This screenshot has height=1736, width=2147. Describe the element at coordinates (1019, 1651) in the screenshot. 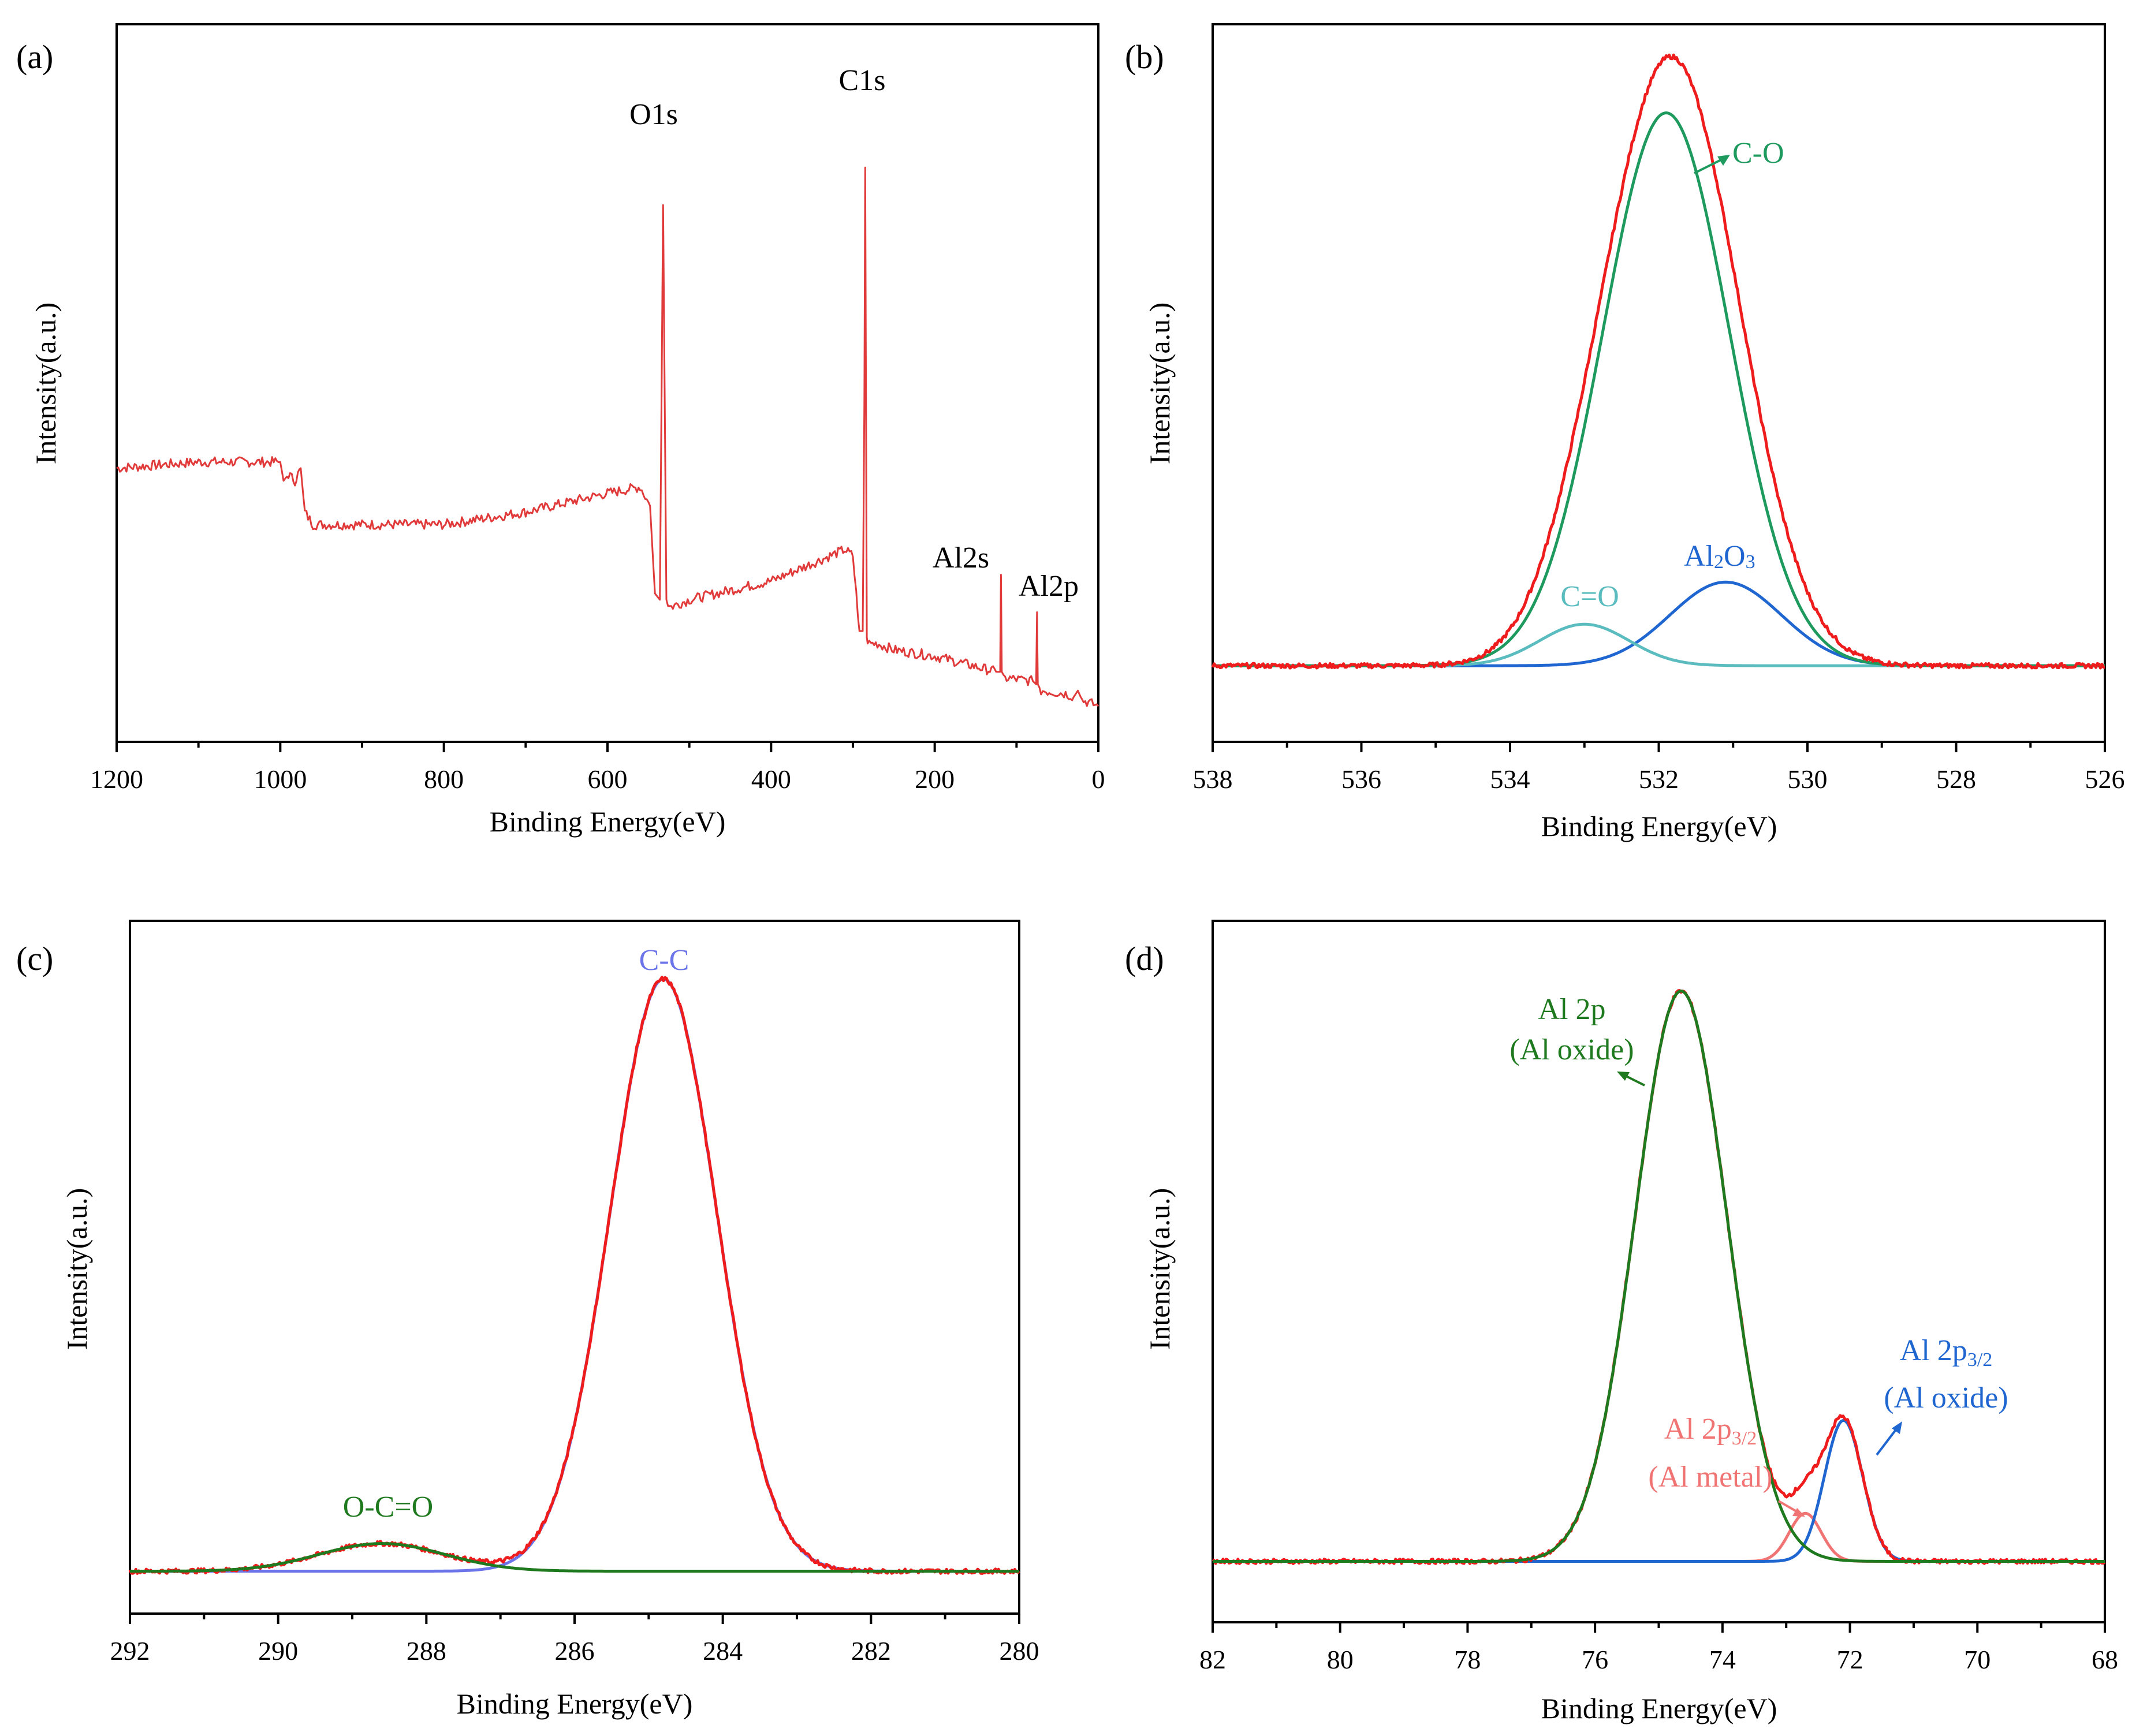

I see `x-tick-label: 280` at that location.